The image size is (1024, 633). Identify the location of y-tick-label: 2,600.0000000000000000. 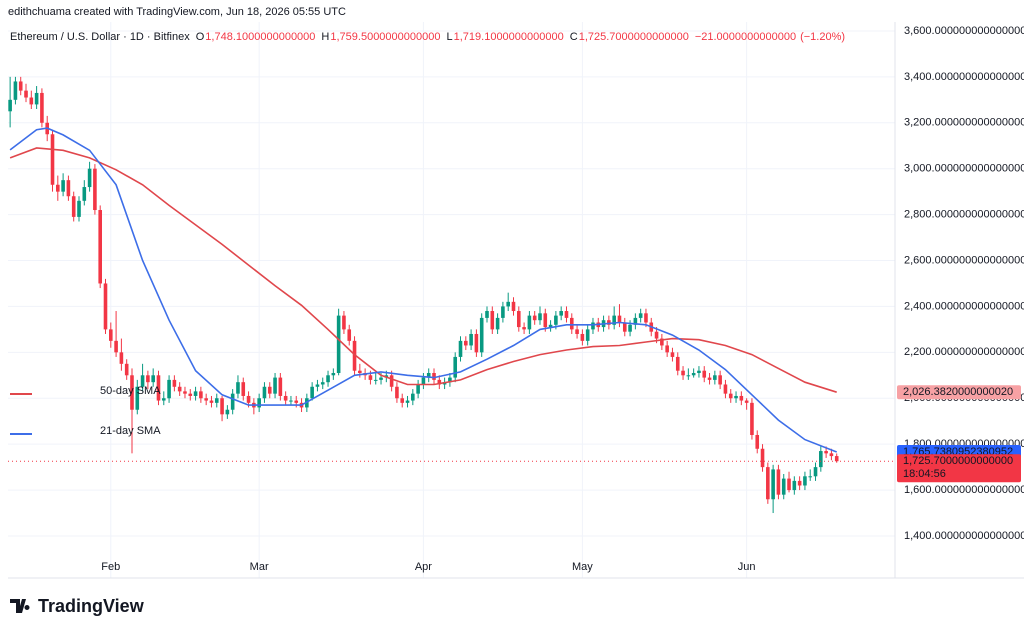
(964, 260).